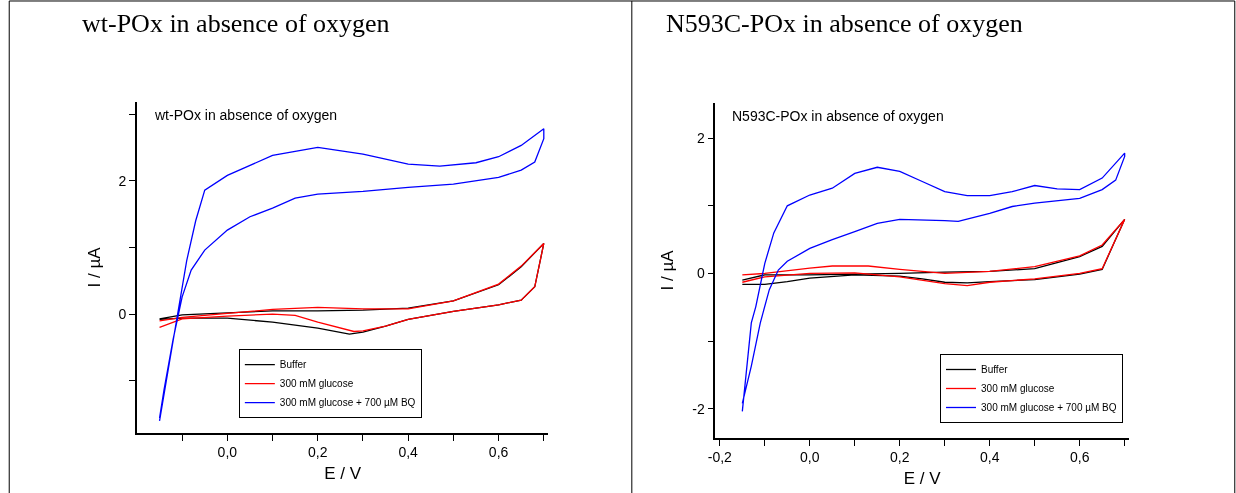 This screenshot has width=1236, height=493. I want to click on annotation: N593C-POx in absence of oxygen, so click(838, 116).